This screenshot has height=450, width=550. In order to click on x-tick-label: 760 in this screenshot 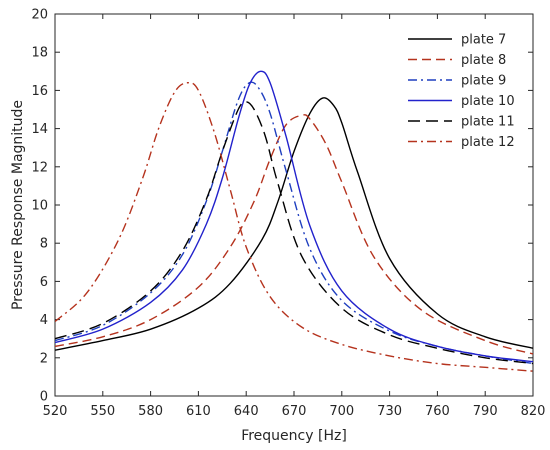, I will do `click(437, 411)`.